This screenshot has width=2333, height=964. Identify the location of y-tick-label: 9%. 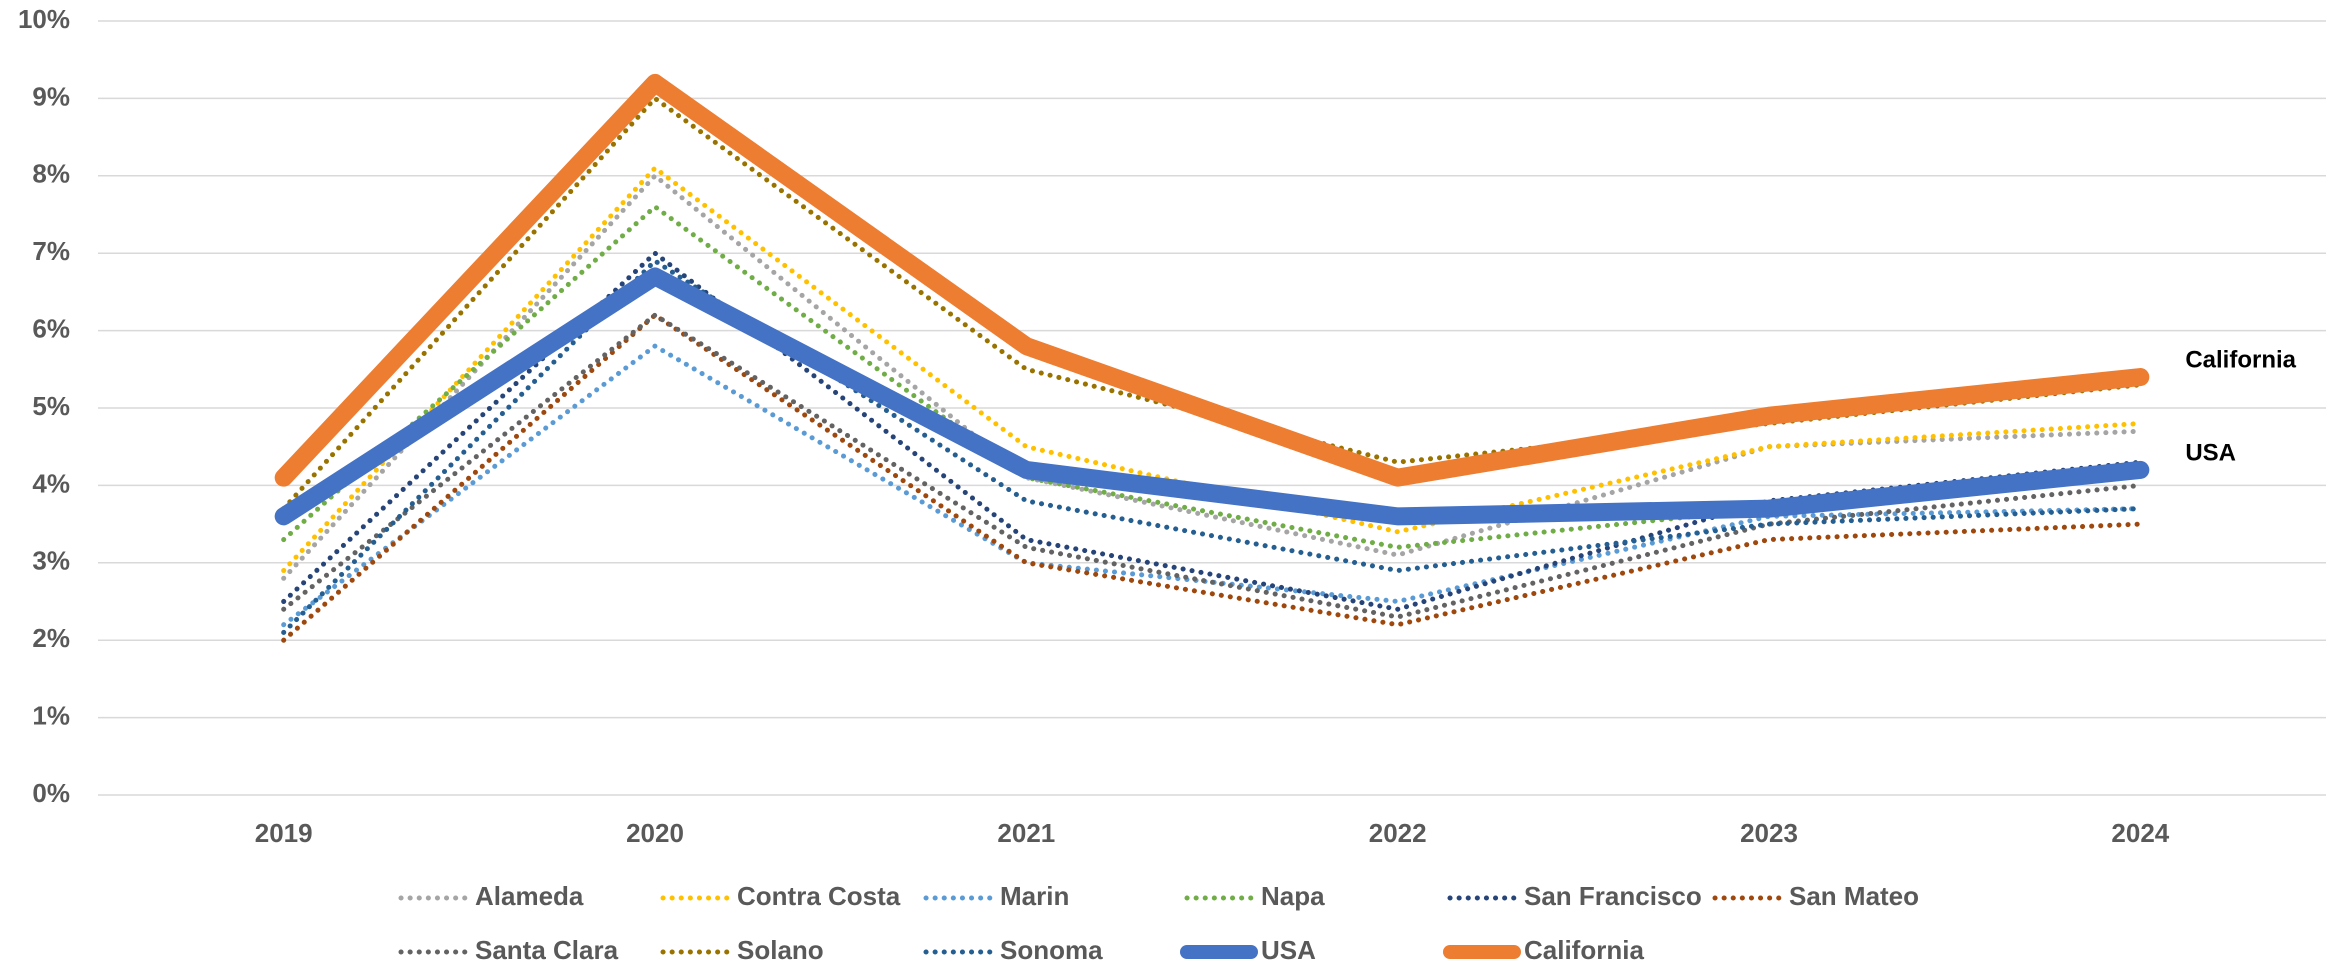
(51, 96).